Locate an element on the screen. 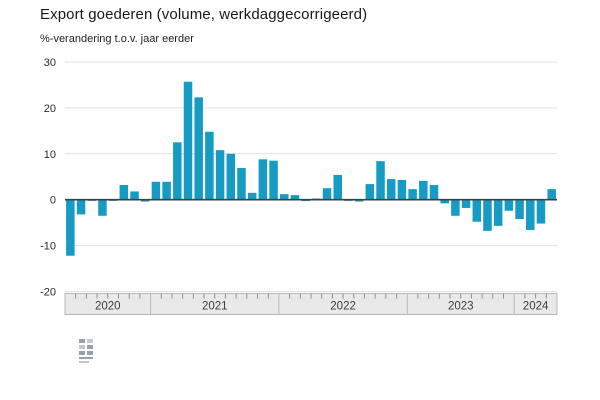 The width and height of the screenshot is (600, 400). year-label-2023: 2023 is located at coordinates (461, 307).